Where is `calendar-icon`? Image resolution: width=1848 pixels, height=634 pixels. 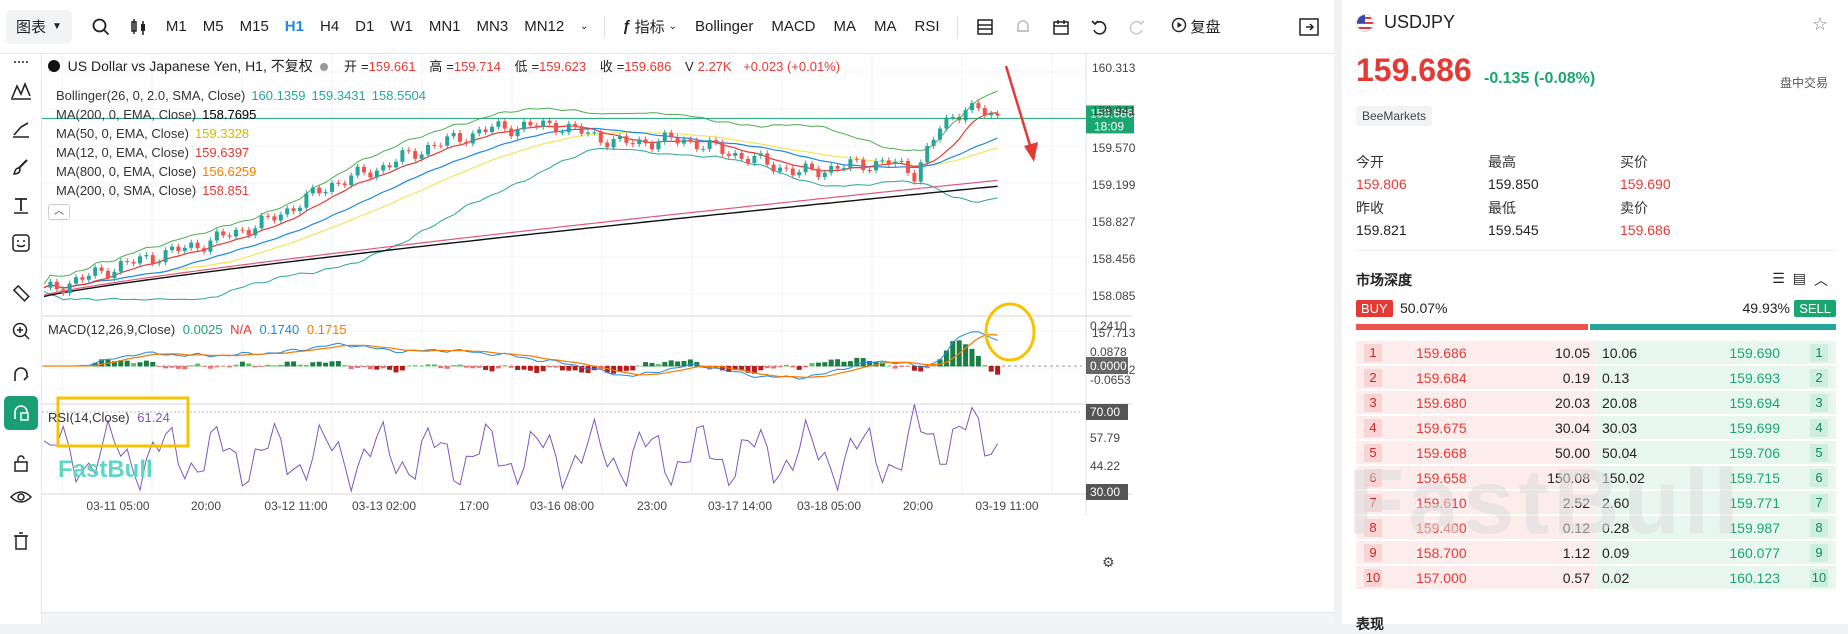
calendar-icon is located at coordinates (1061, 27).